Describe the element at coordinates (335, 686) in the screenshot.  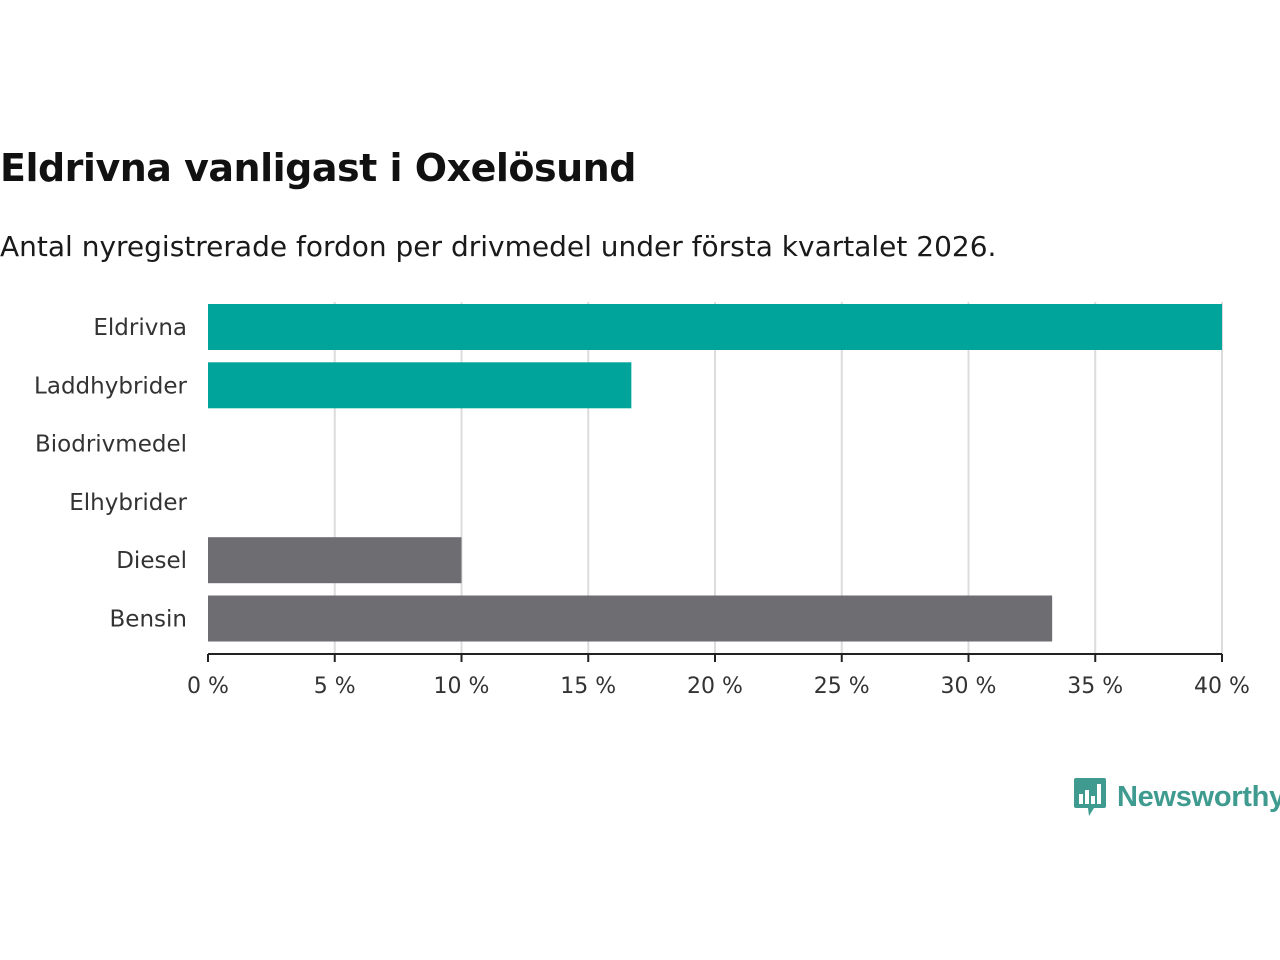
I see `x-tick-label: 5 %` at that location.